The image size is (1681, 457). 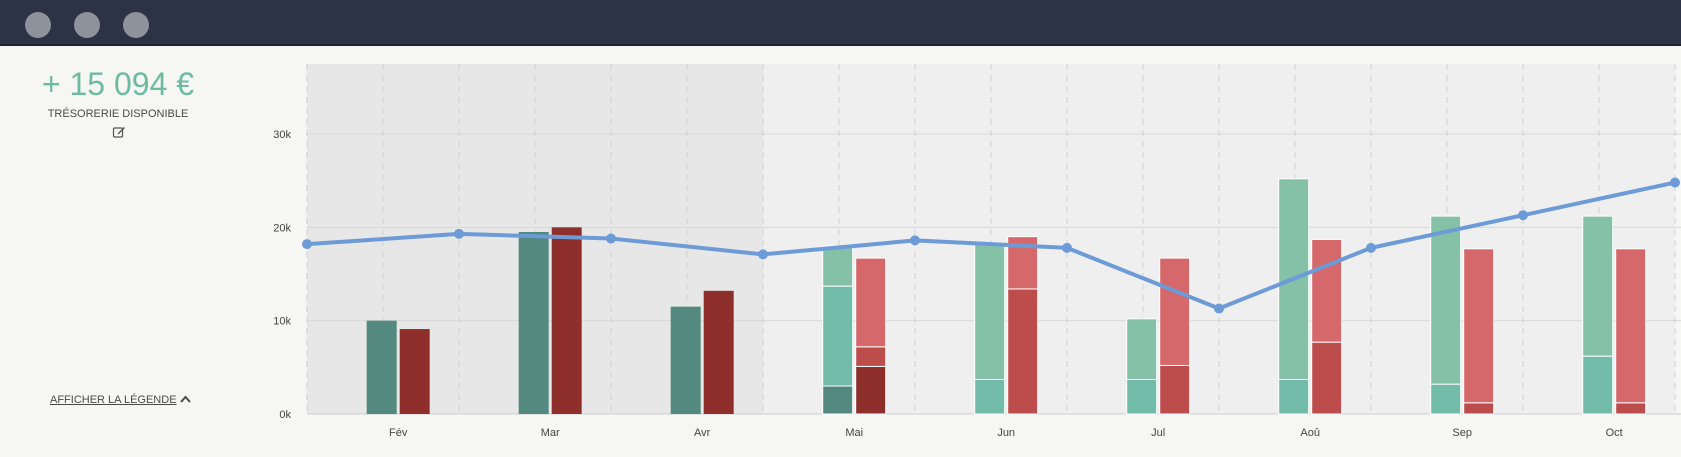 I want to click on x-tick-label: Mar, so click(x=550, y=433).